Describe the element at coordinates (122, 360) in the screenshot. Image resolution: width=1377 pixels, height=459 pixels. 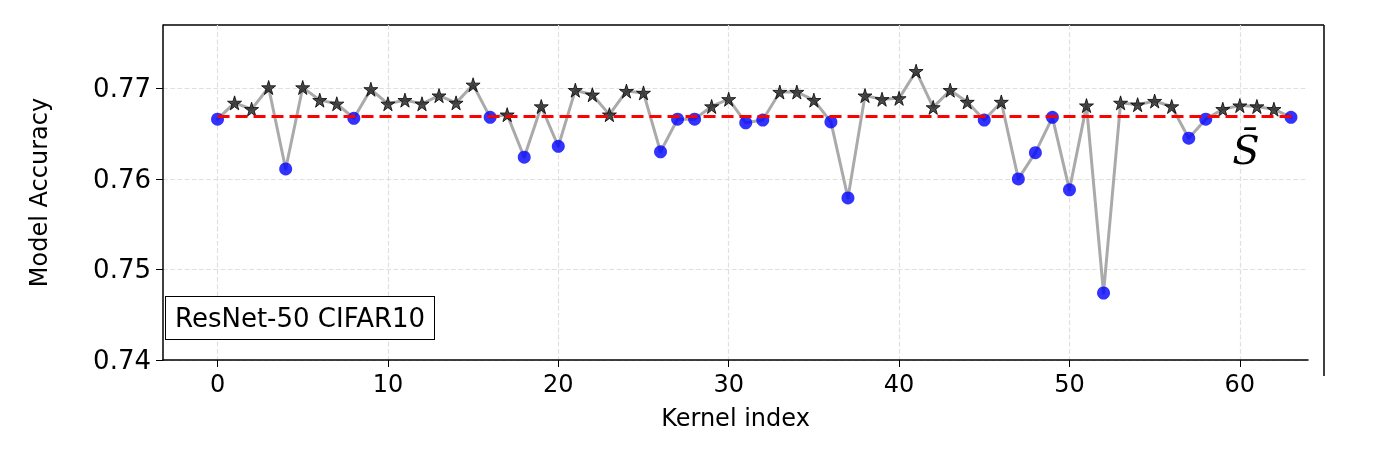
I see `y-tick-label: 0.74` at that location.